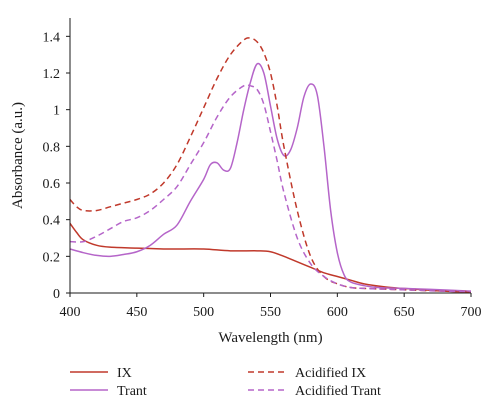 The image size is (500, 411). Describe the element at coordinates (124, 373) in the screenshot. I see `legend-label-ix: IX` at that location.